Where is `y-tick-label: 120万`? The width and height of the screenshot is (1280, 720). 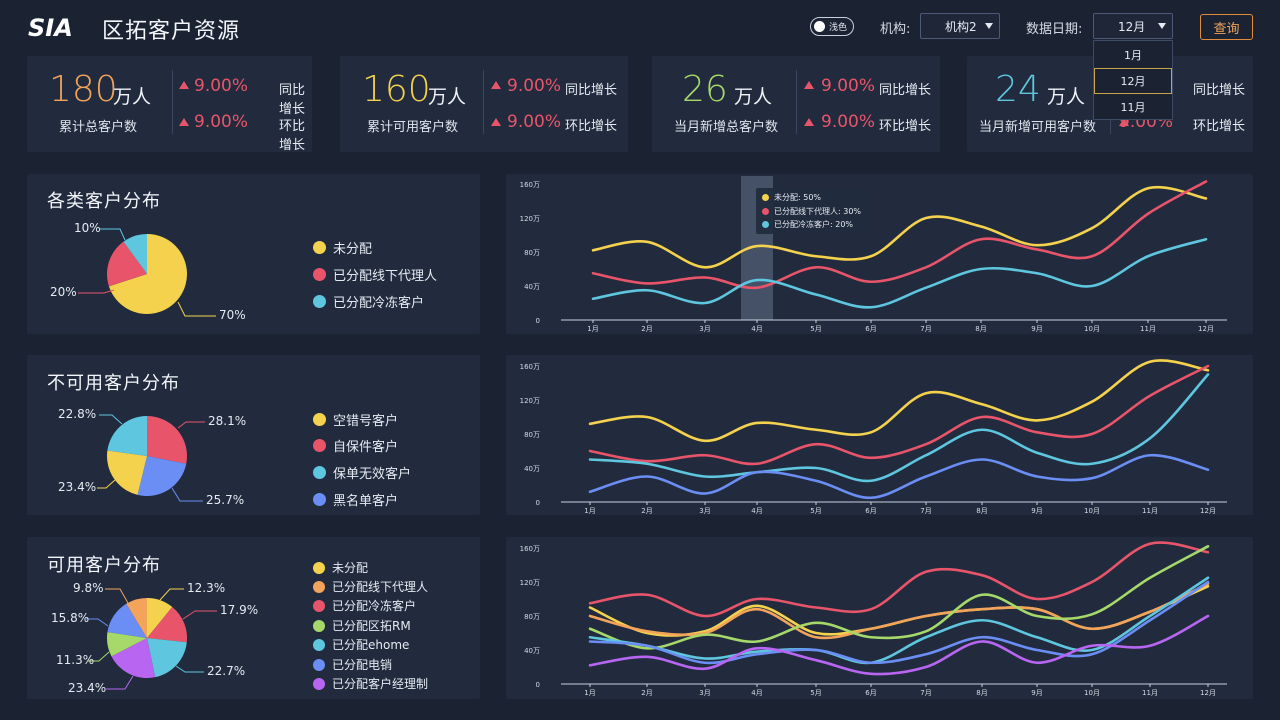 y-tick-label: 120万 is located at coordinates (530, 583).